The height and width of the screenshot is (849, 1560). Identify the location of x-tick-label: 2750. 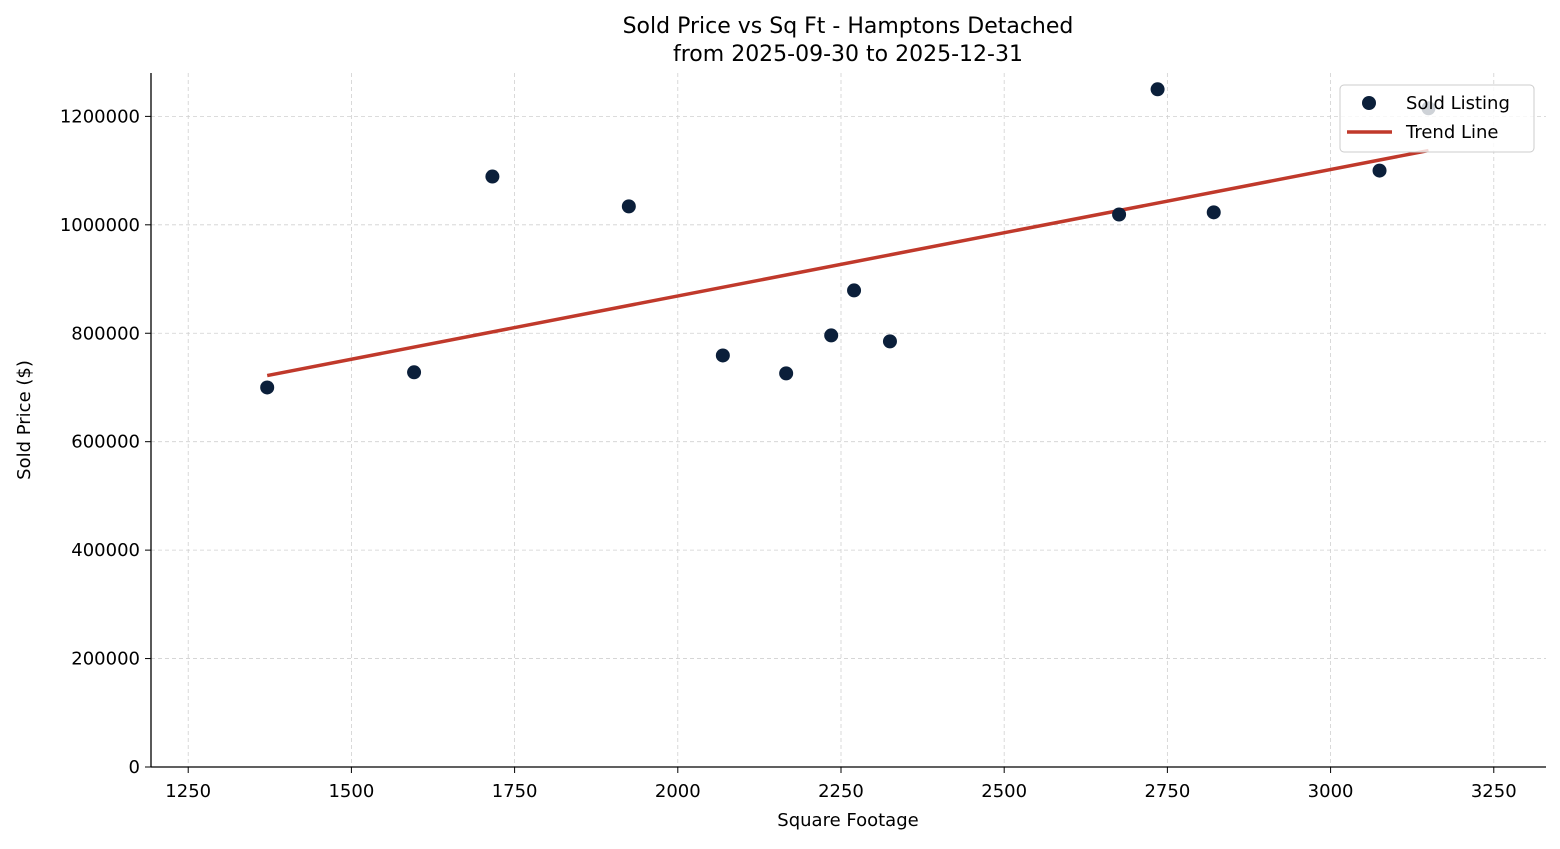
(1167, 791).